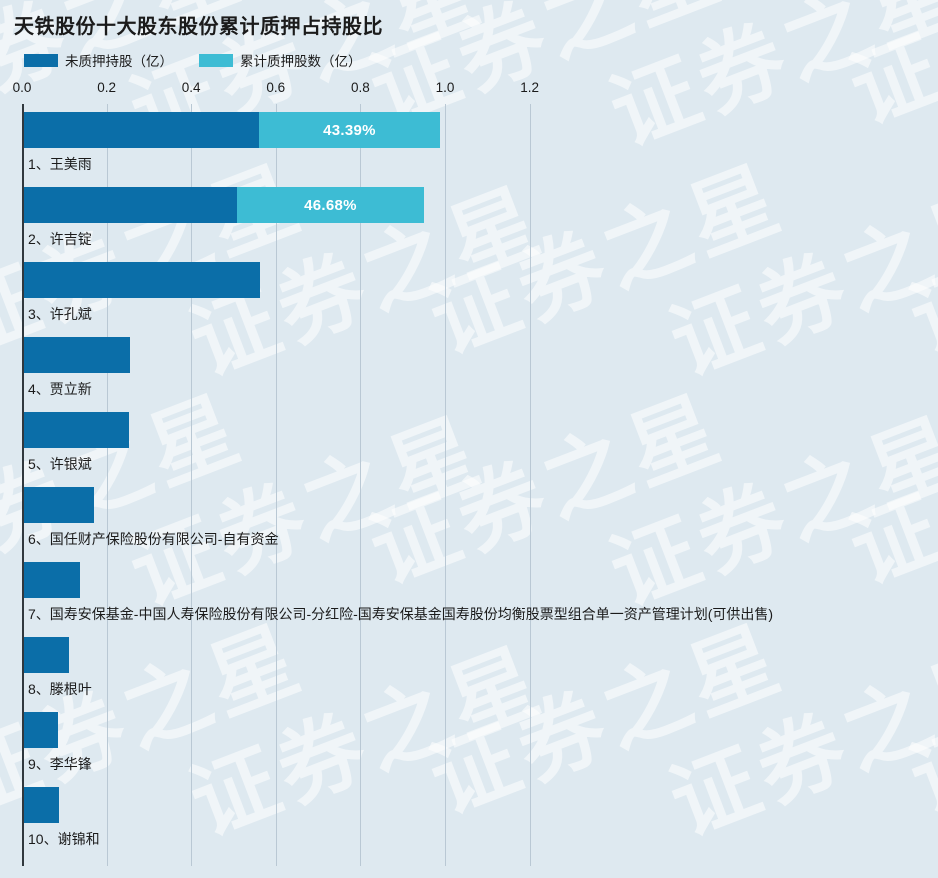 The image size is (938, 878). What do you see at coordinates (301, 61) in the screenshot?
I see `legend-label: 累计质押股数（亿）` at bounding box center [301, 61].